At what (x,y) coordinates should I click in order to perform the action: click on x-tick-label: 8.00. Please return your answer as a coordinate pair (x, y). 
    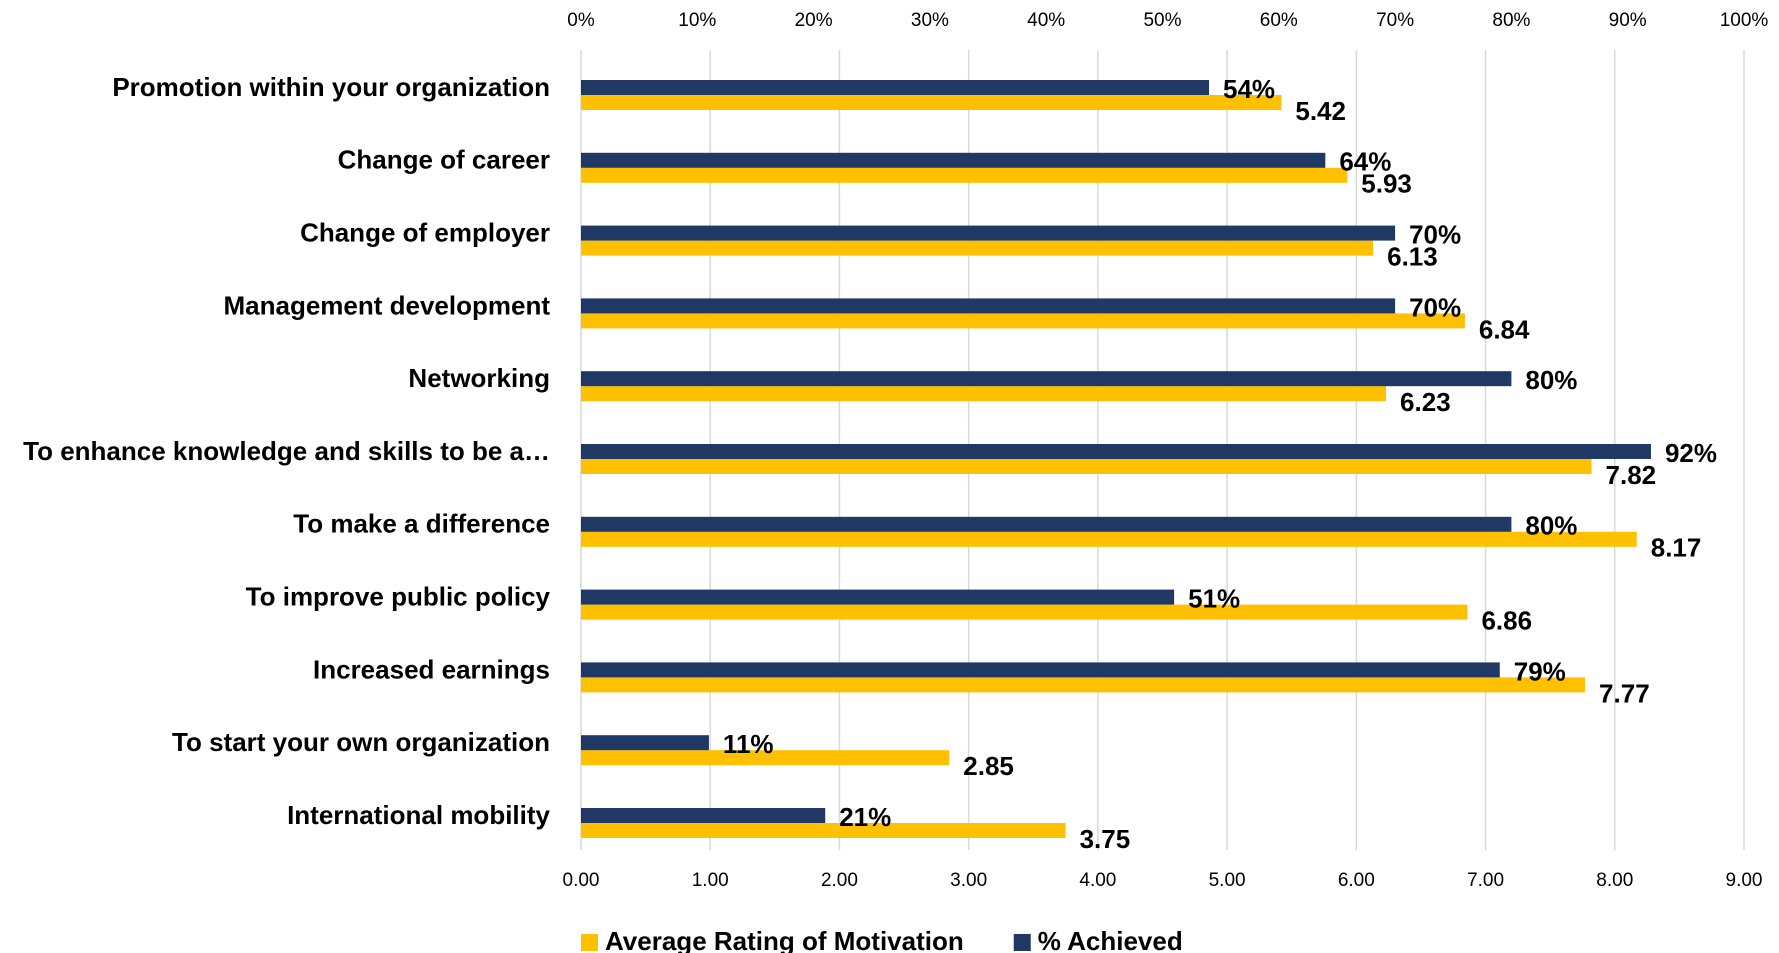
    Looking at the image, I should click on (1614, 880).